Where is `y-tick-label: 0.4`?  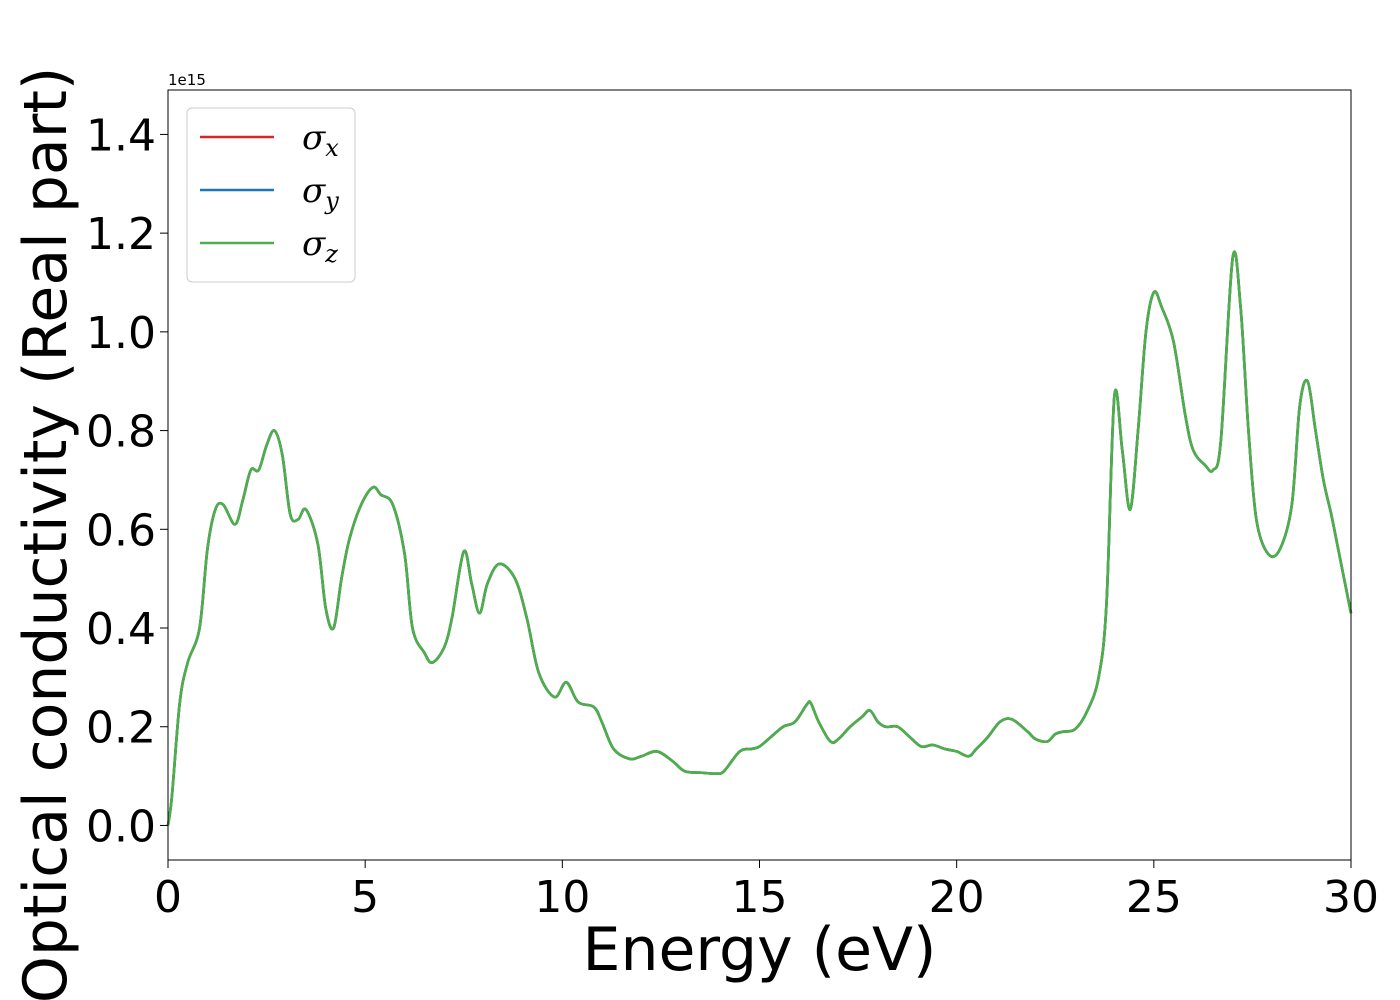
y-tick-label: 0.4 is located at coordinates (121, 629).